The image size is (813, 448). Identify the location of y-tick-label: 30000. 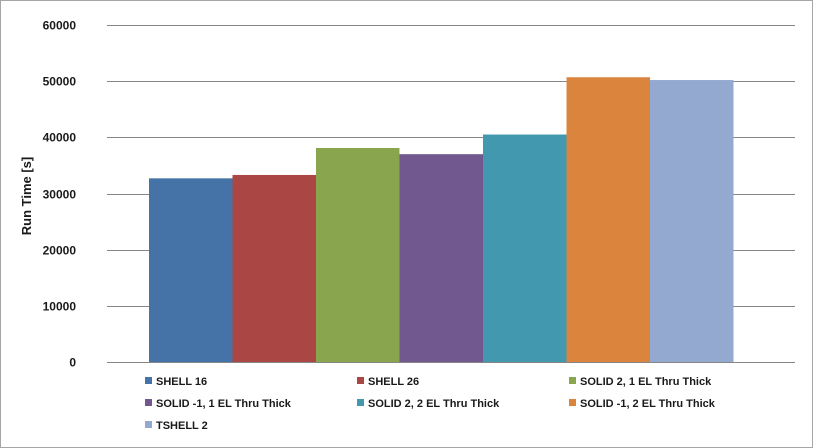
(60, 195).